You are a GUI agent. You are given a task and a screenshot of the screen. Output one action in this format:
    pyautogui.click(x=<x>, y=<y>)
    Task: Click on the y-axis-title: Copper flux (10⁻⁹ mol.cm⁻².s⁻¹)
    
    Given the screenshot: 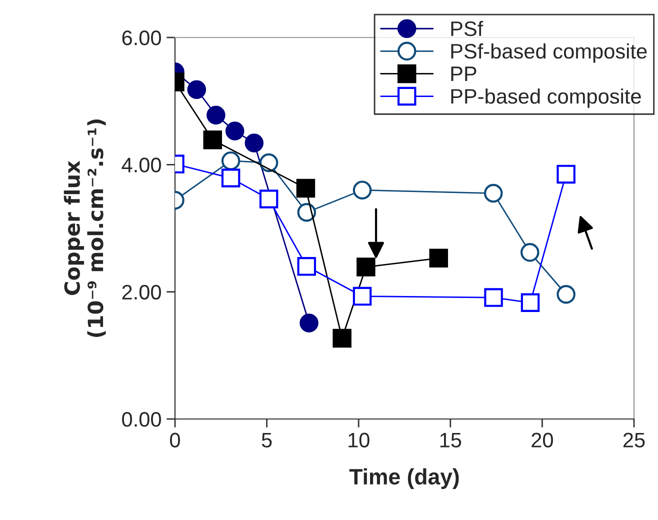 What is the action you would take?
    pyautogui.click(x=85, y=228)
    